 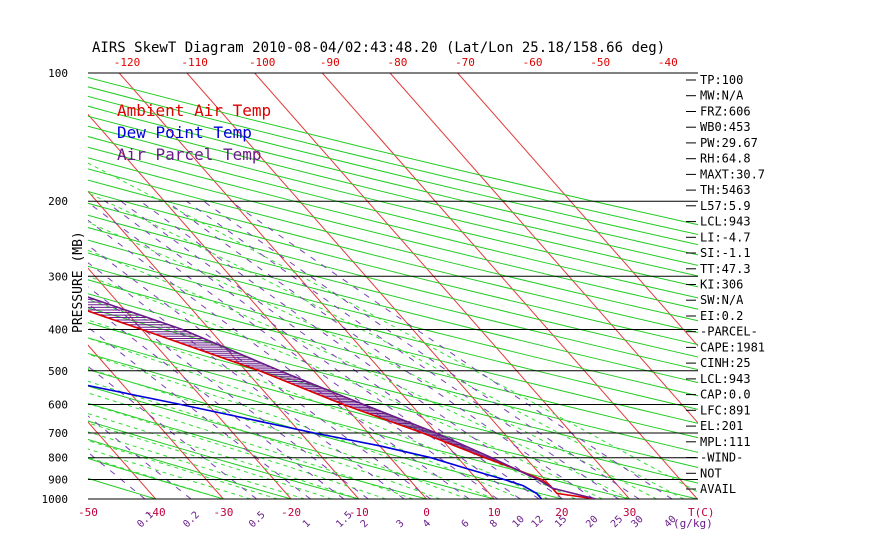 What do you see at coordinates (725, 112) in the screenshot?
I see `index-label: FRZ:606` at bounding box center [725, 112].